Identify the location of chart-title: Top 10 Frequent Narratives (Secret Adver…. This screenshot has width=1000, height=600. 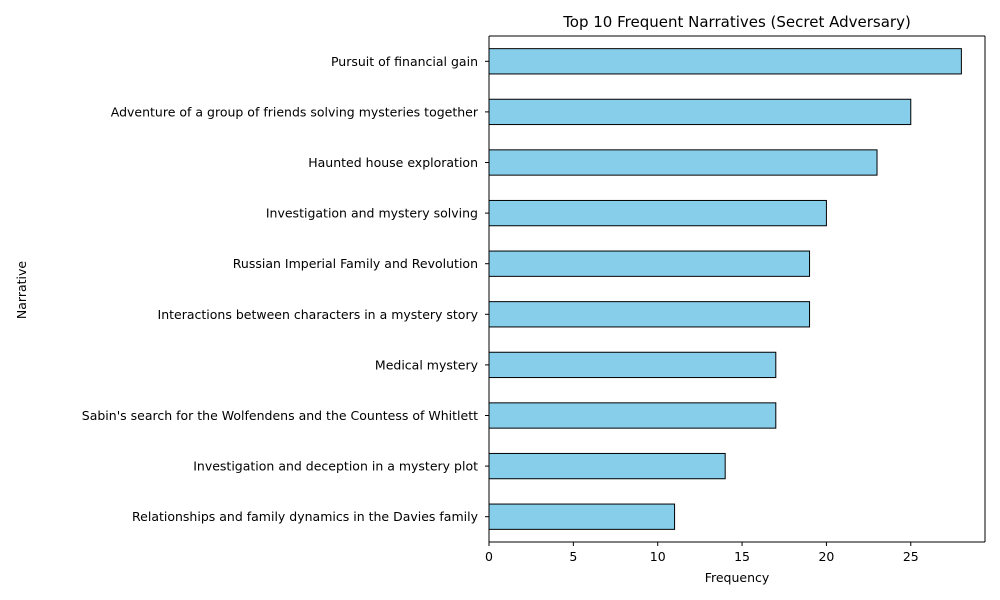
(736, 22).